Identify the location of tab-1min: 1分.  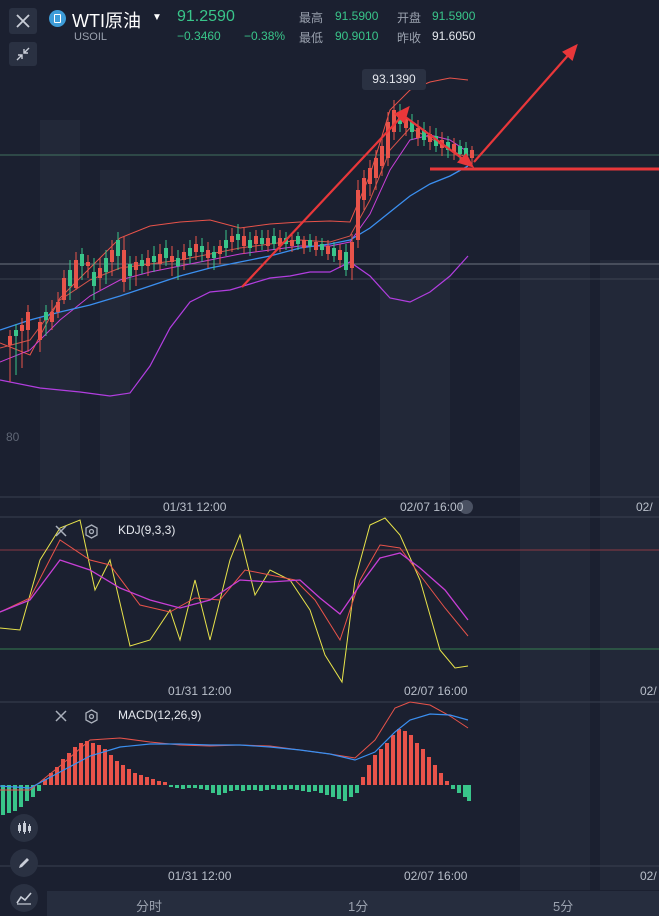
(358, 906).